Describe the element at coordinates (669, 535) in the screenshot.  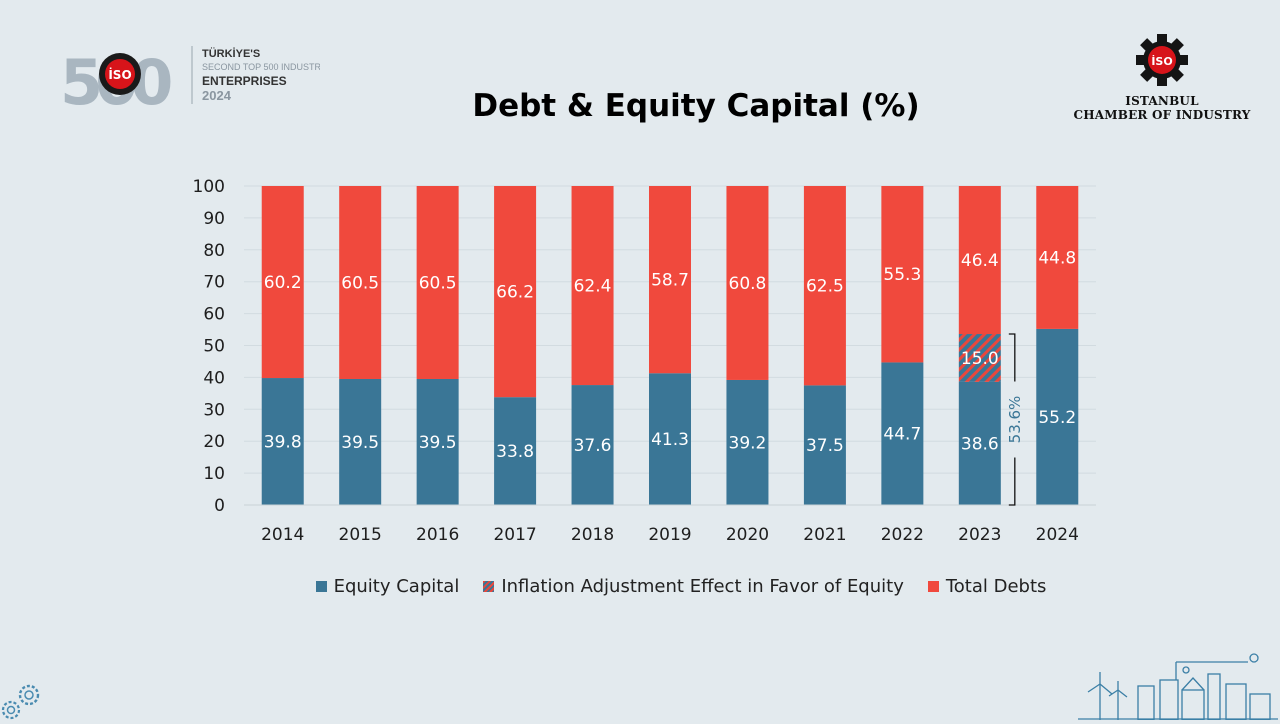
I see `x-tick-label: 2019` at that location.